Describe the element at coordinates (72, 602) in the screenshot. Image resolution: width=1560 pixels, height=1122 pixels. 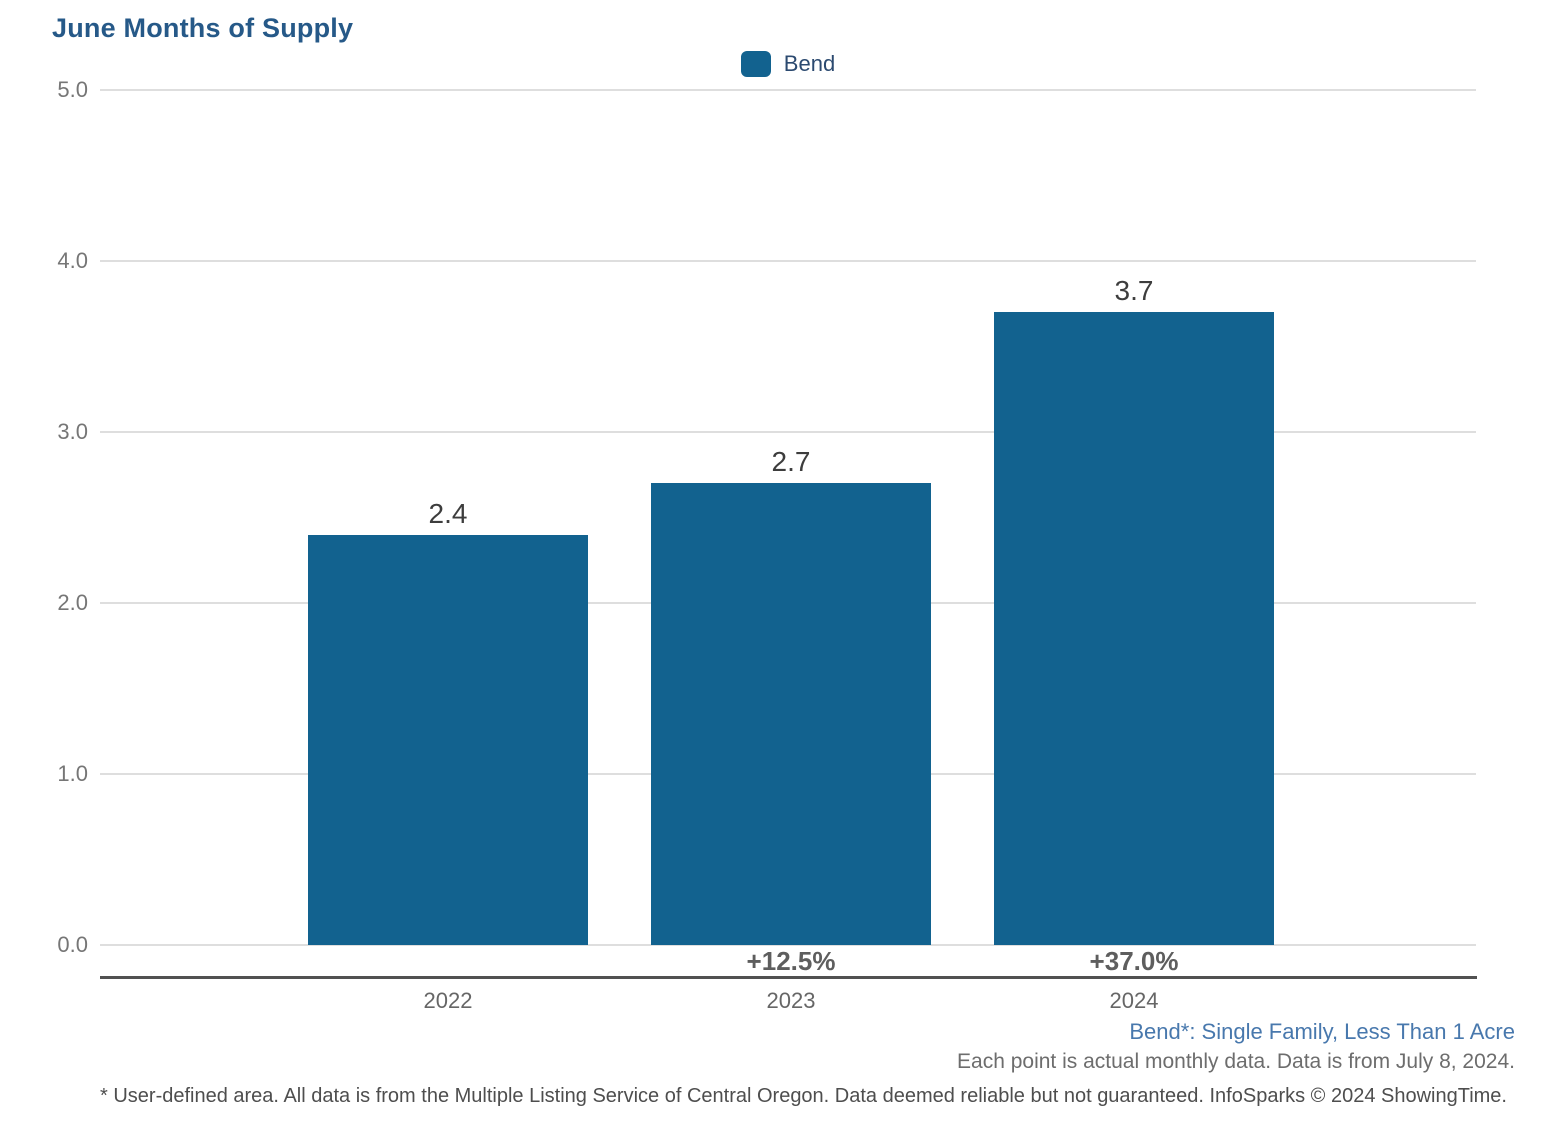
I see `y-axis-tick-label: 2.0` at that location.